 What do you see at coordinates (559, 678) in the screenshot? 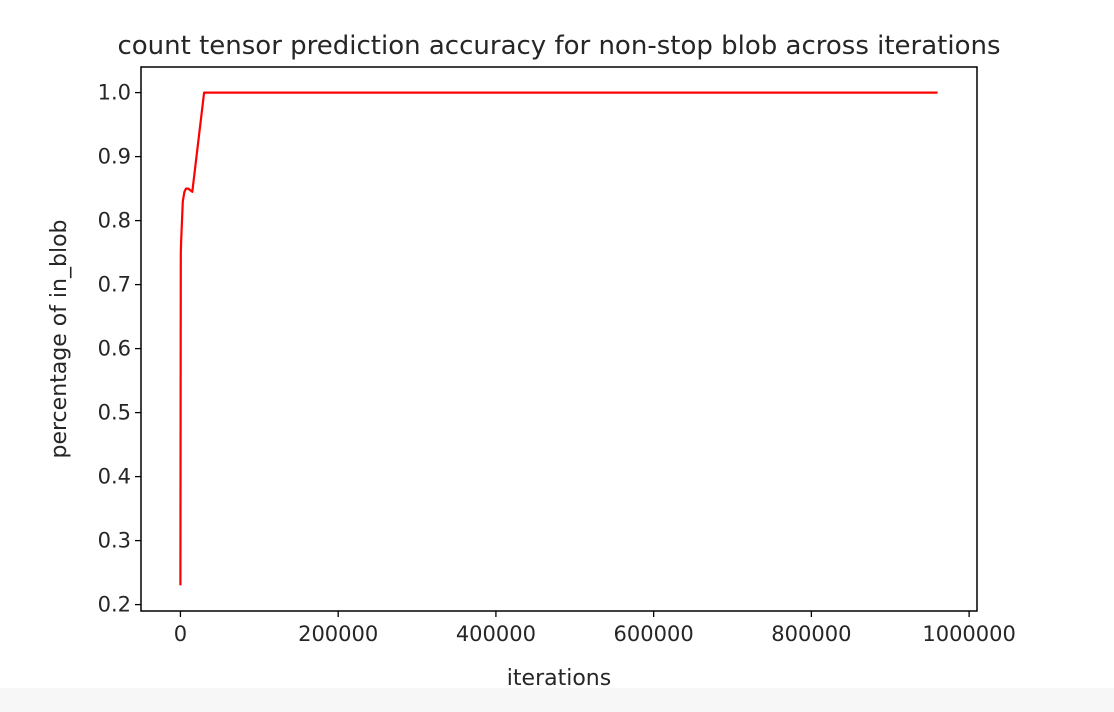
I see `x-axis-label: iterations` at bounding box center [559, 678].